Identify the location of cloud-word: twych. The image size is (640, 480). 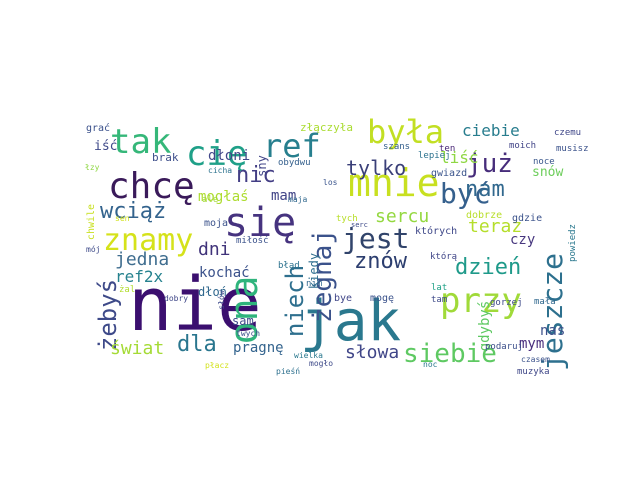
(248, 333).